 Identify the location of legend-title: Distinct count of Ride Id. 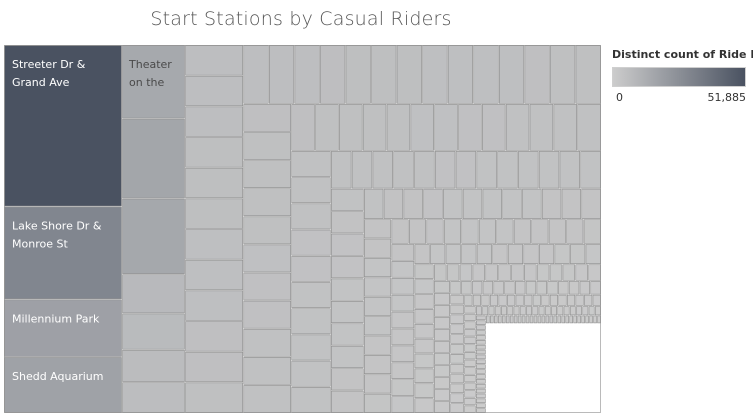
(682, 54).